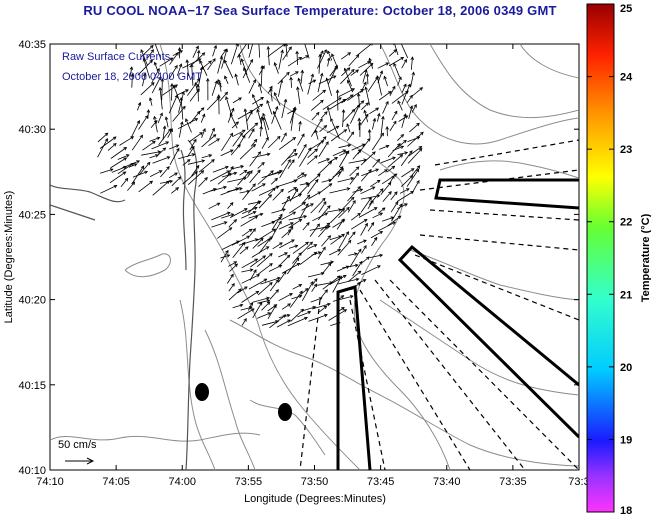 The height and width of the screenshot is (518, 651). I want to click on x-tick-label: 74:05, so click(116, 482).